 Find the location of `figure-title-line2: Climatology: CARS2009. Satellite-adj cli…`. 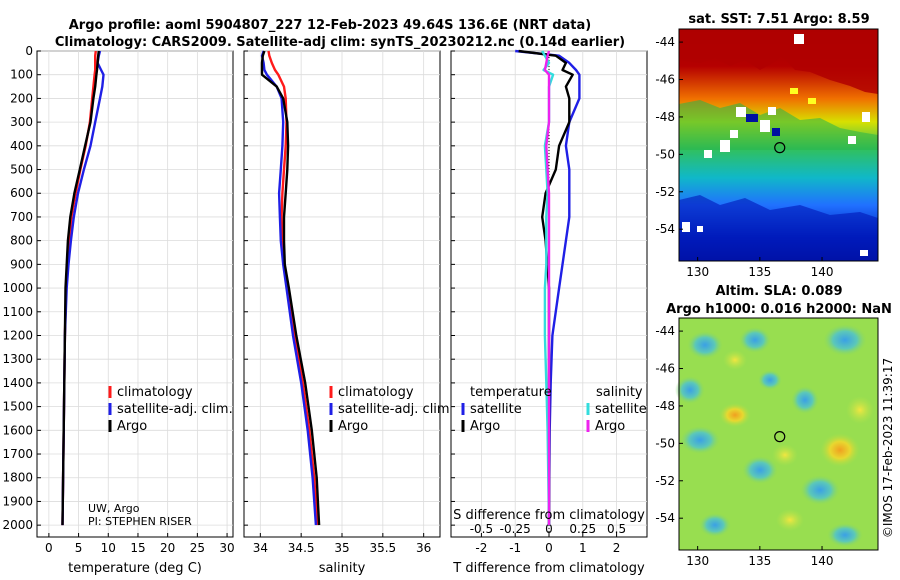

figure-title-line2: Climatology: CARS2009. Satellite-adj cli… is located at coordinates (340, 42).